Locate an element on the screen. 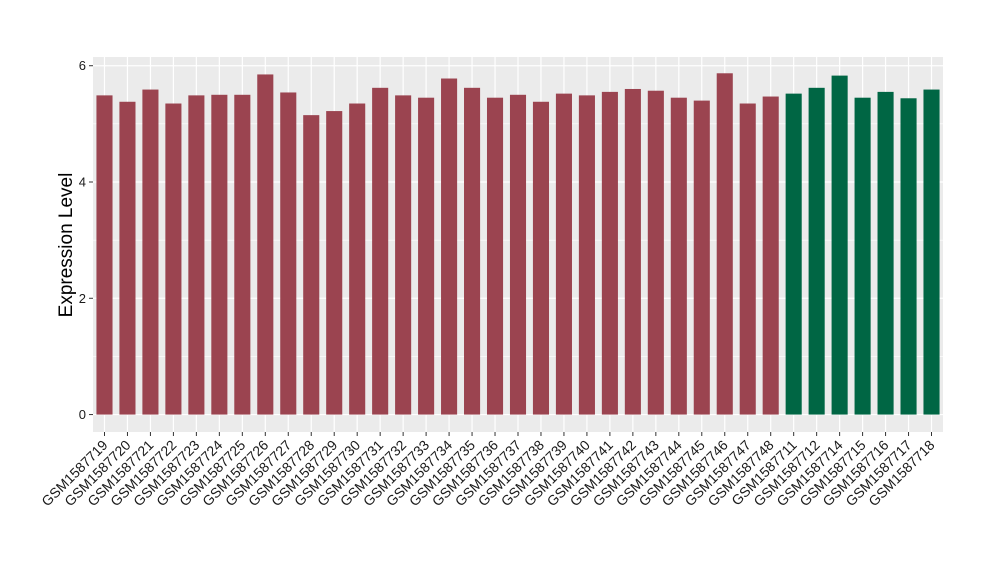 This screenshot has height=580, width=1000. bar-GSM1587724 is located at coordinates (219, 254).